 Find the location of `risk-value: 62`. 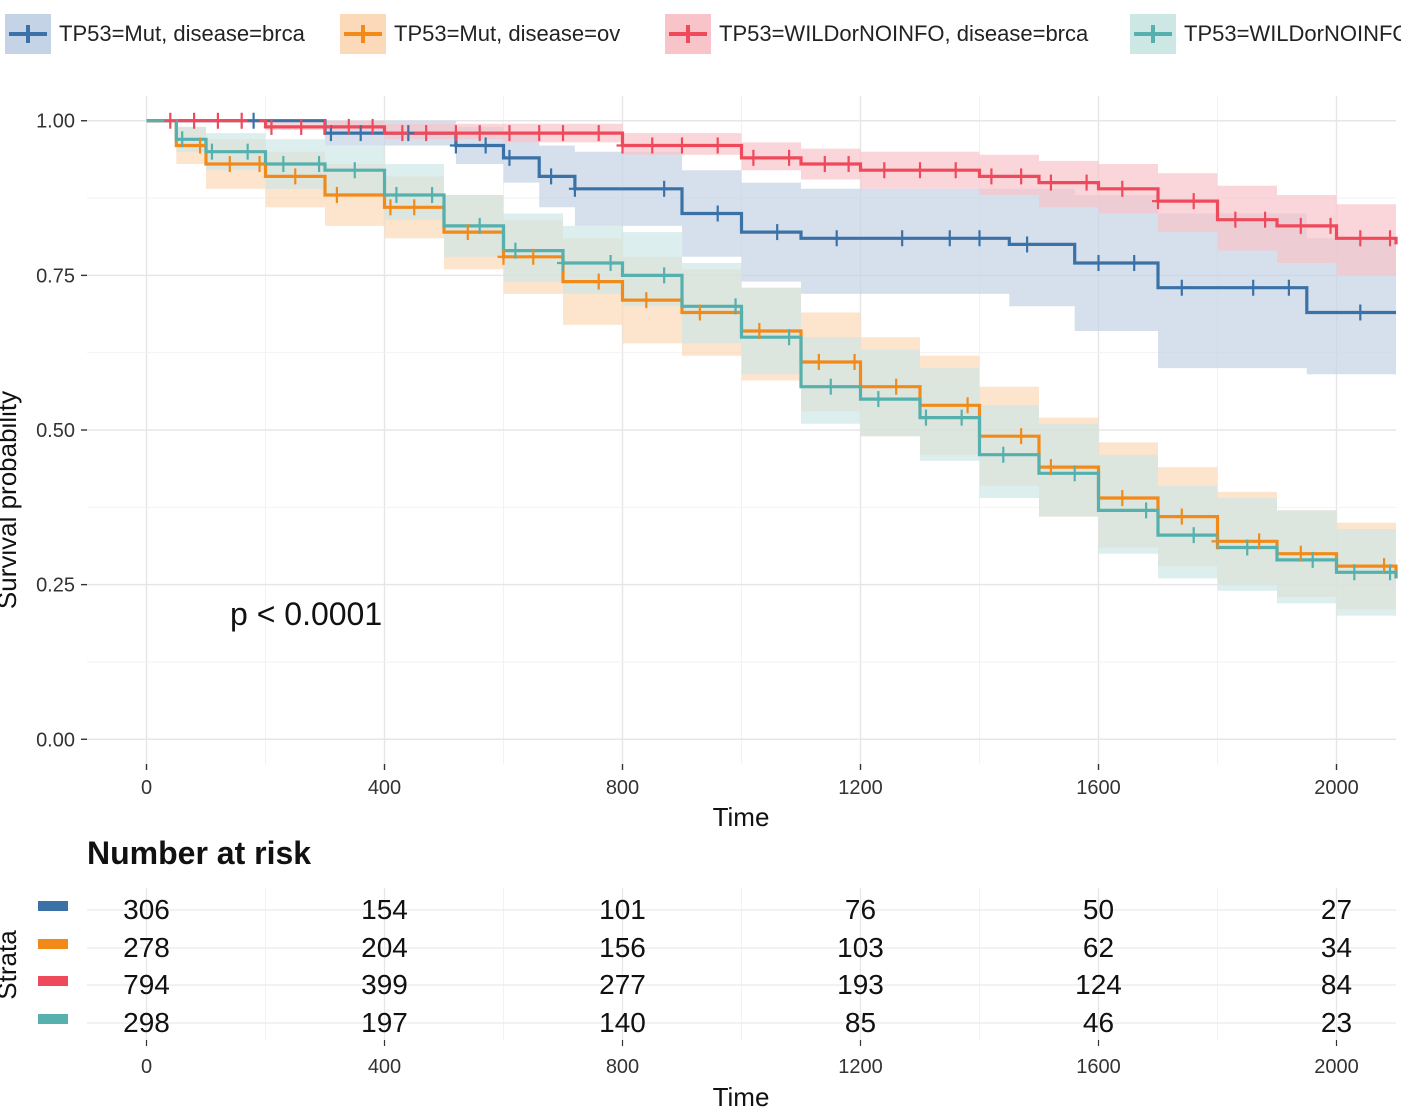

risk-value: 62 is located at coordinates (1098, 947).